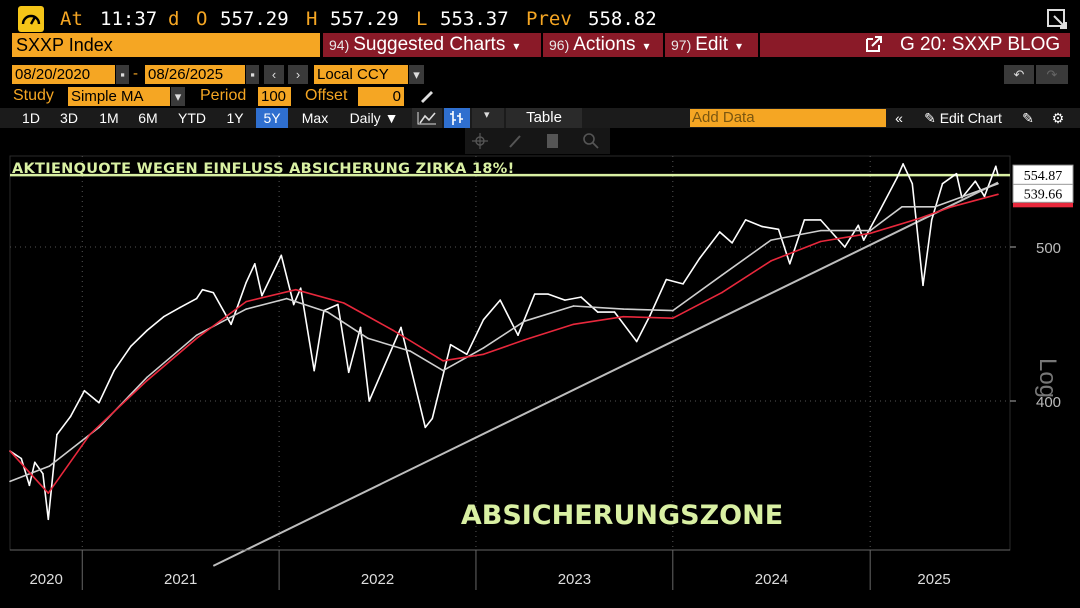 The height and width of the screenshot is (608, 1080). Describe the element at coordinates (711, 45) in the screenshot. I see `edit-menu: 97) Edit ▾` at that location.